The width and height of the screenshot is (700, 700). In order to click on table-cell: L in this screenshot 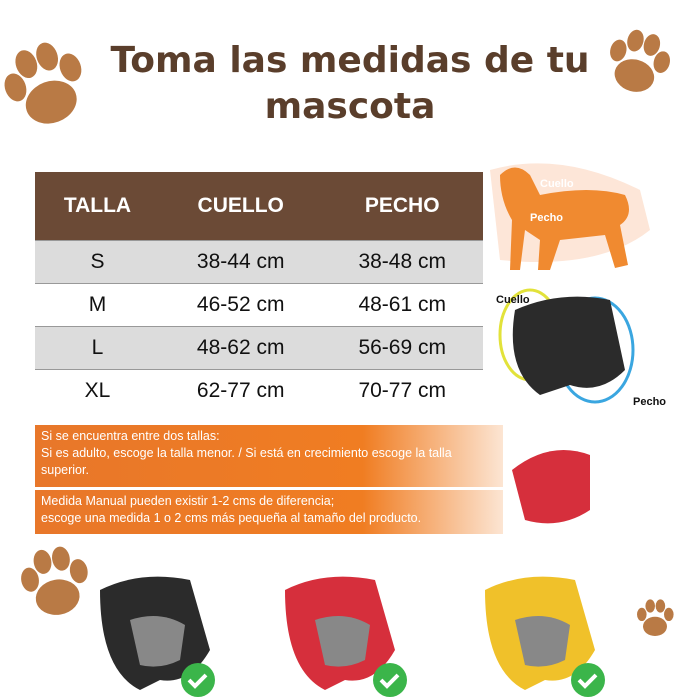, I will do `click(97, 348)`.